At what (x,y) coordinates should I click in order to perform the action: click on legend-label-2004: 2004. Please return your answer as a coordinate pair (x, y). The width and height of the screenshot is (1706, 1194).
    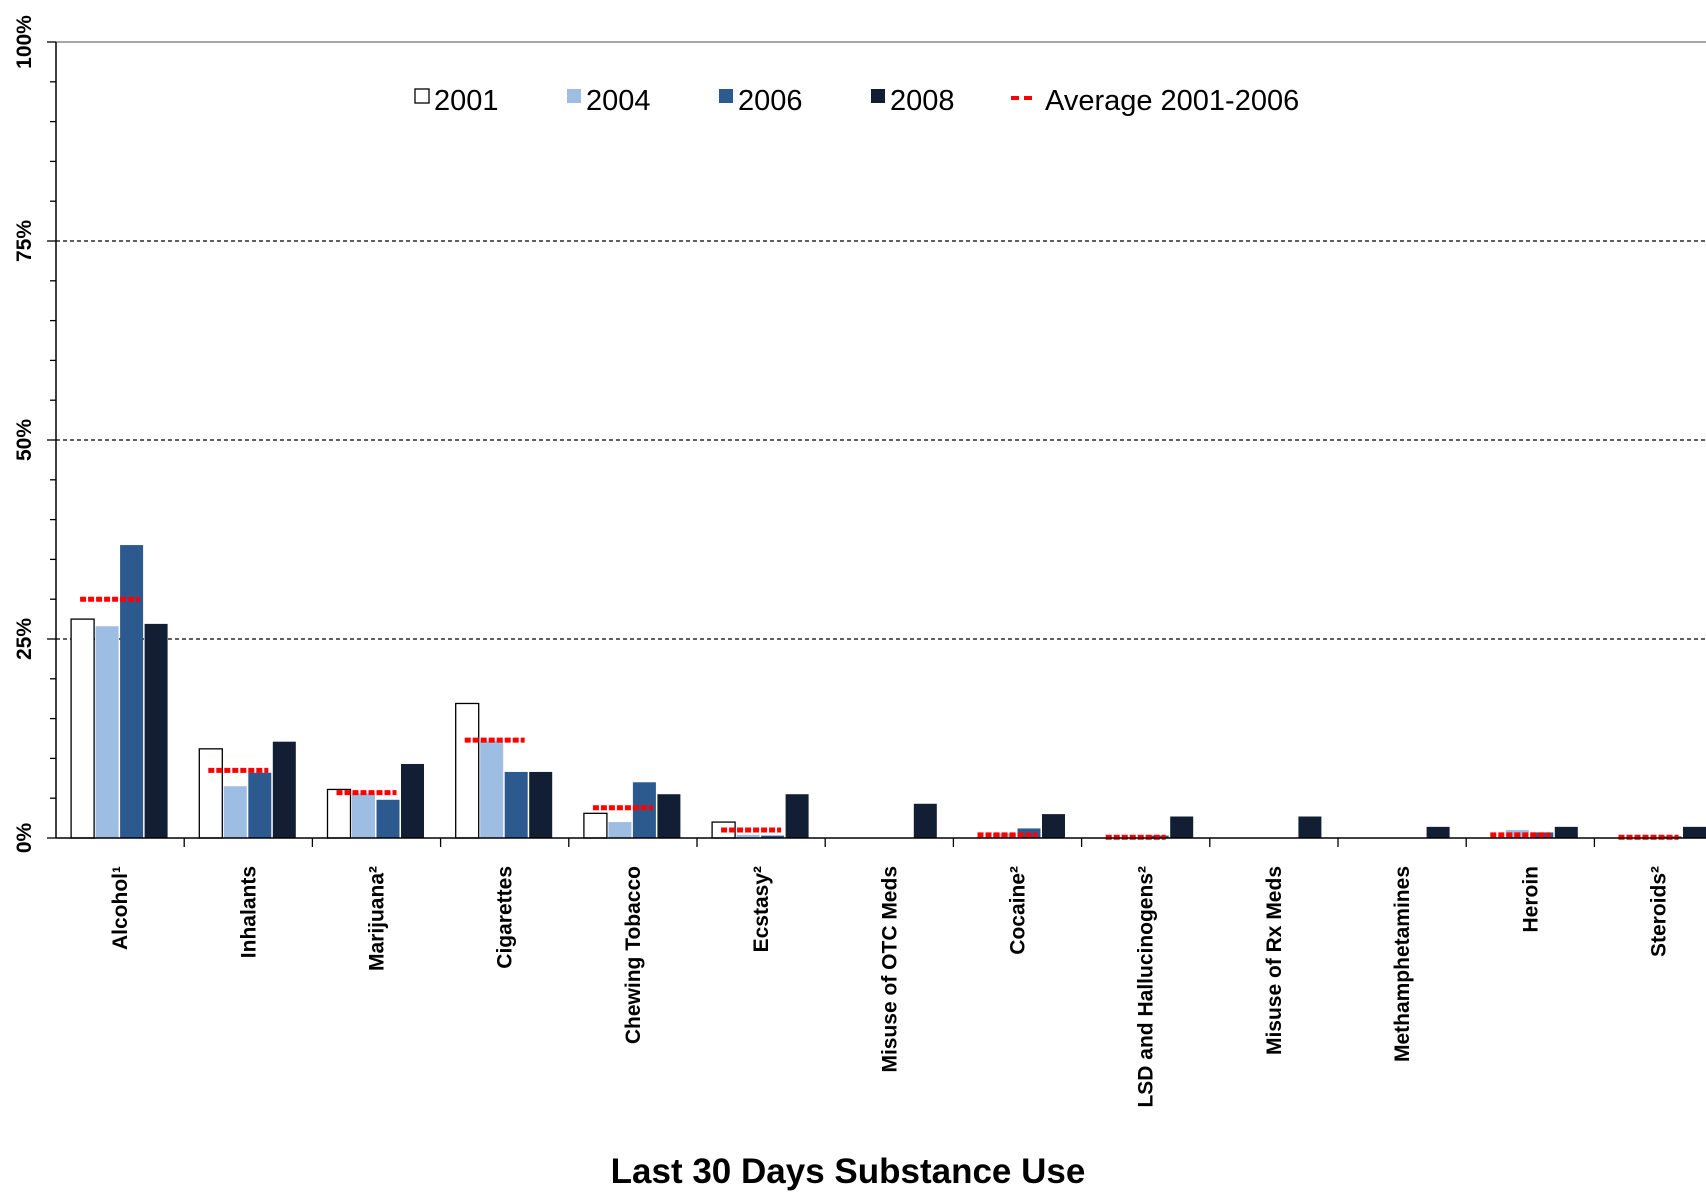
    Looking at the image, I should click on (618, 101).